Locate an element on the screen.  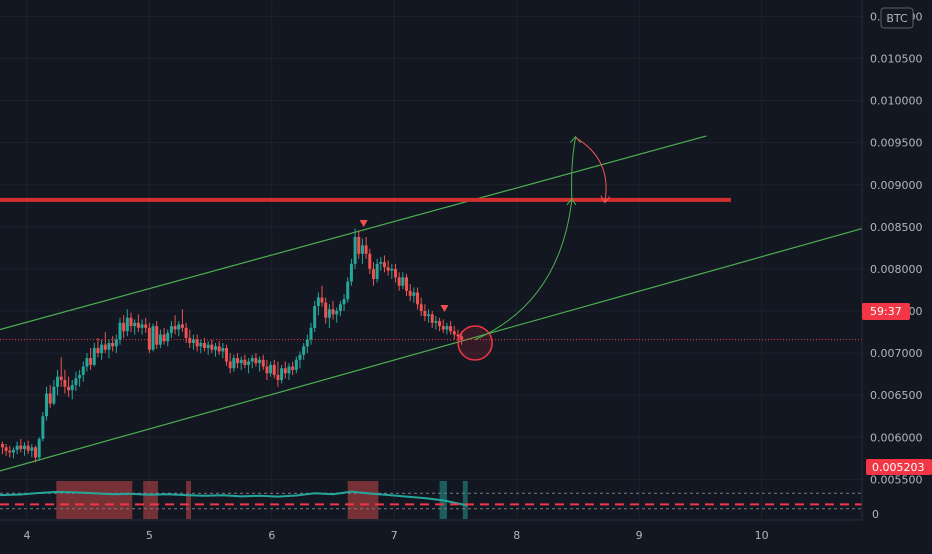
highlight-circle is located at coordinates (475, 343).